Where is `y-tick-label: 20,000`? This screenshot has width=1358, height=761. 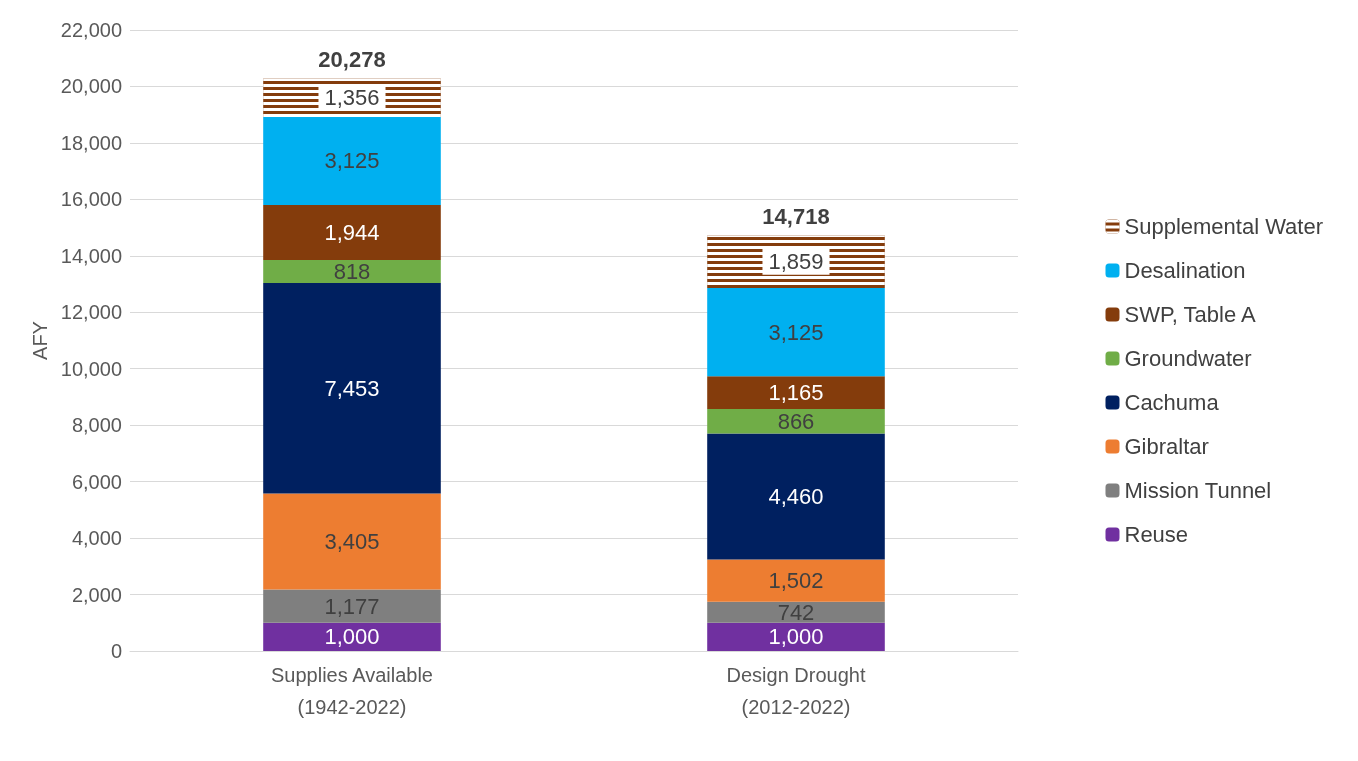
y-tick-label: 20,000 is located at coordinates (91, 86).